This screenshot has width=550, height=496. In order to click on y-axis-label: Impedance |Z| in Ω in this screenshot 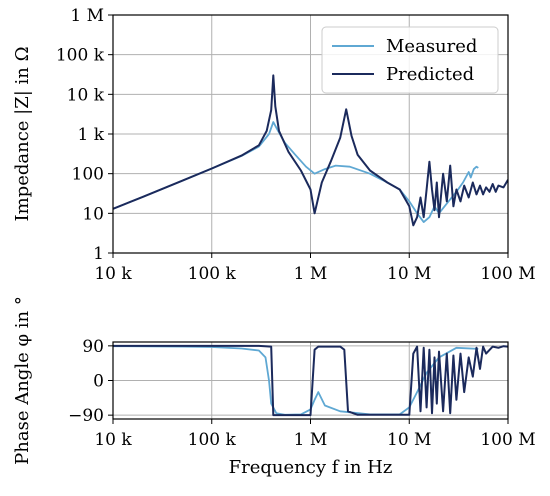, I will do `click(22, 133)`.